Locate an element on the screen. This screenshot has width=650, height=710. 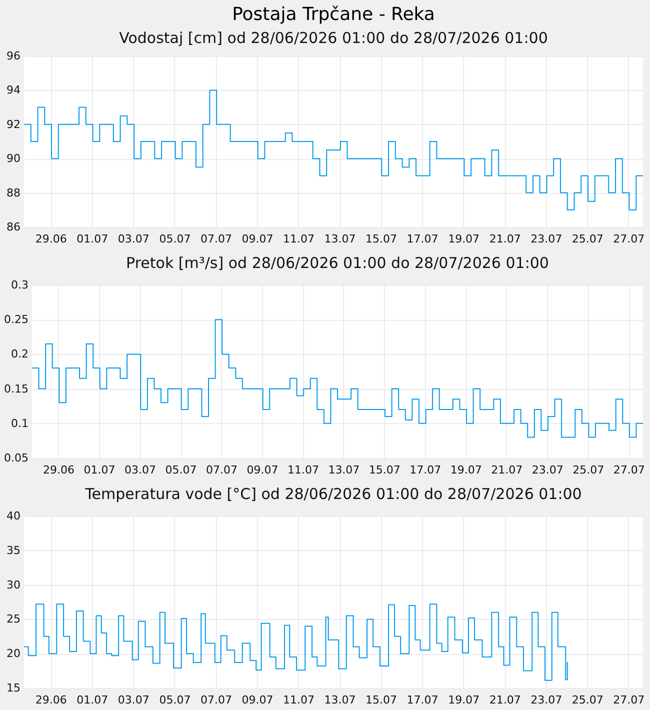
y-tick-label: 0.3 is located at coordinates (19, 285).